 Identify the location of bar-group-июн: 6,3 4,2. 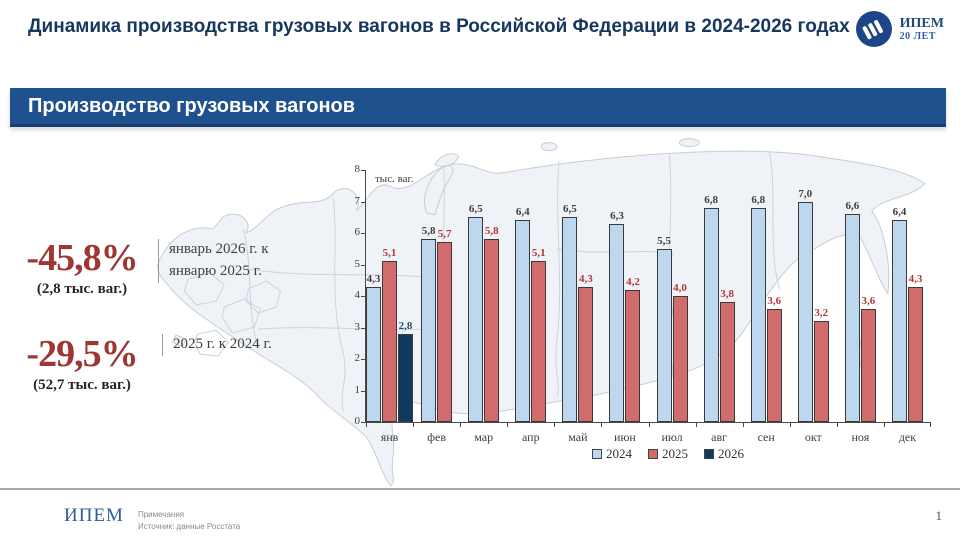
(624, 296).